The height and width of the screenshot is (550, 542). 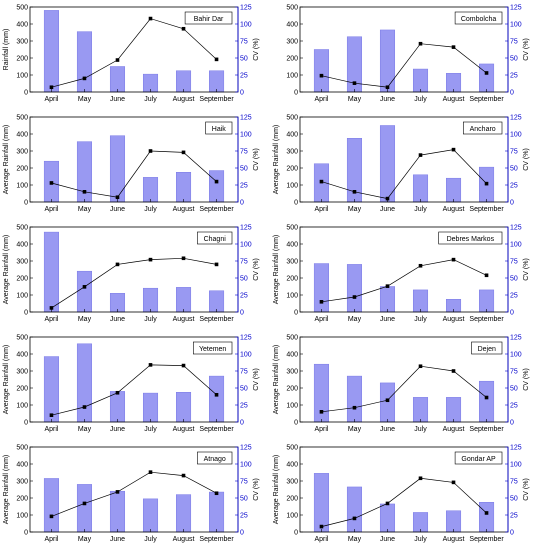 What do you see at coordinates (215, 239) in the screenshot?
I see `station-label: Chagni` at bounding box center [215, 239].